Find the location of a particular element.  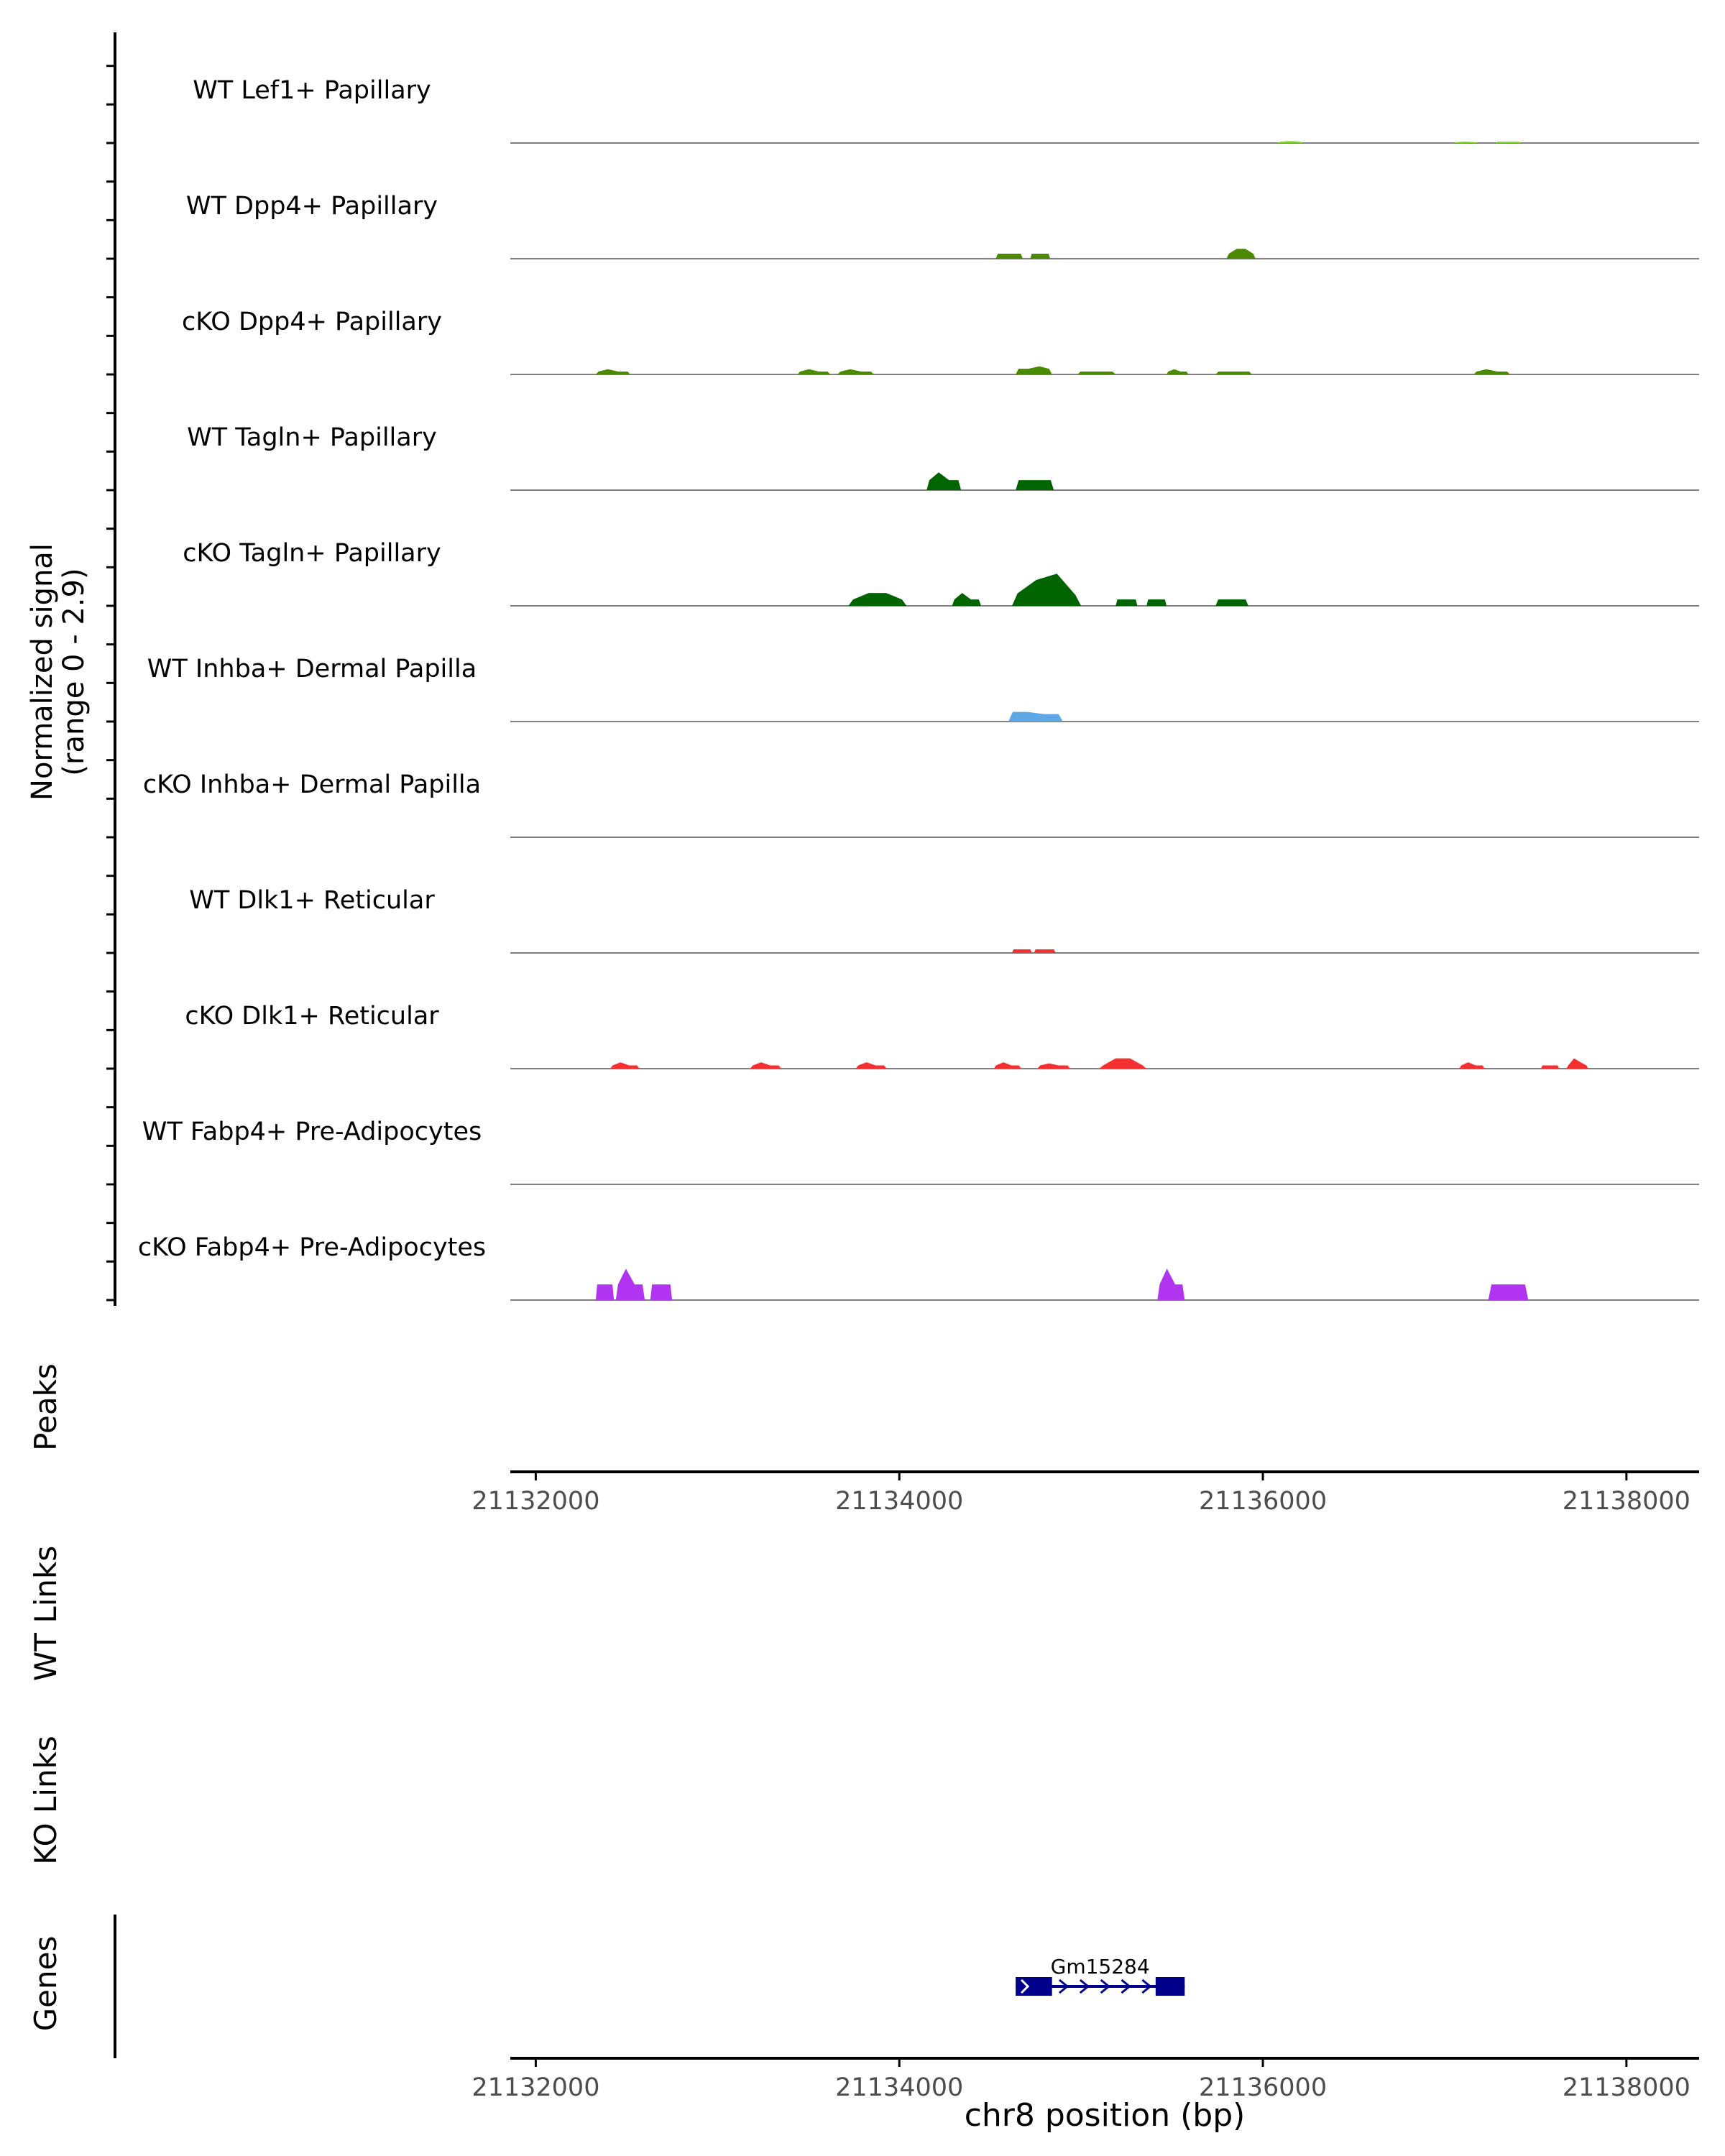

gene-name-label: Gm15284 is located at coordinates (1100, 1966).